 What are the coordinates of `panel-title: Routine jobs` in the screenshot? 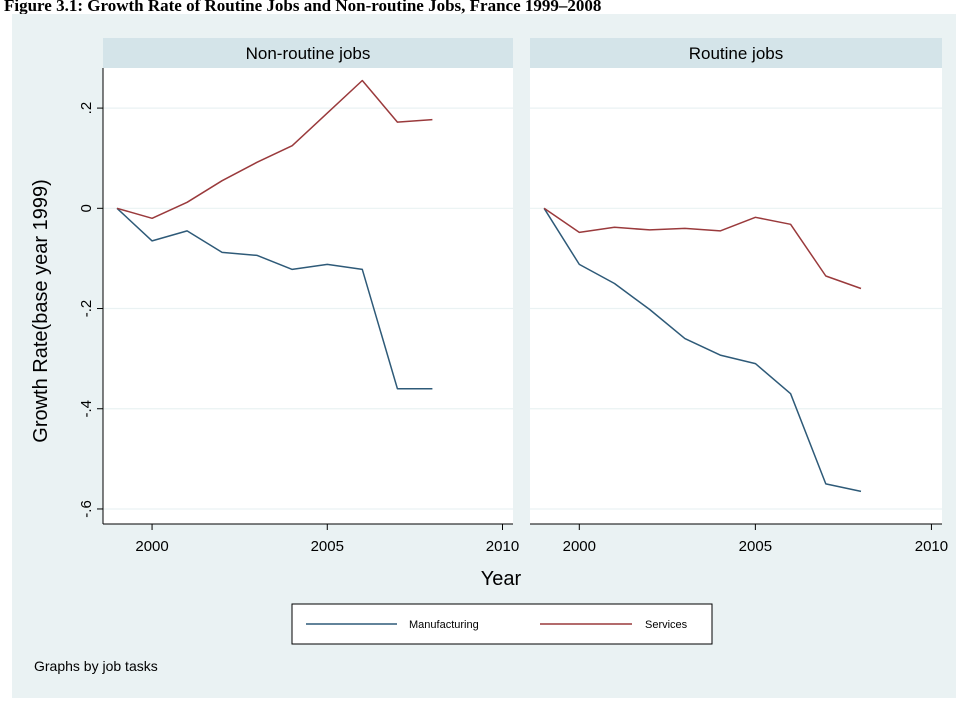 It's located at (736, 53).